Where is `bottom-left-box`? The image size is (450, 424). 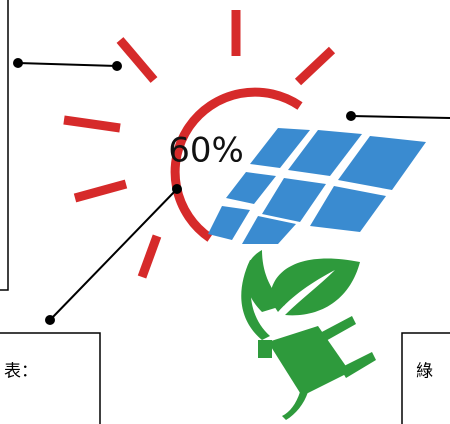 bottom-left-box is located at coordinates (50, 378).